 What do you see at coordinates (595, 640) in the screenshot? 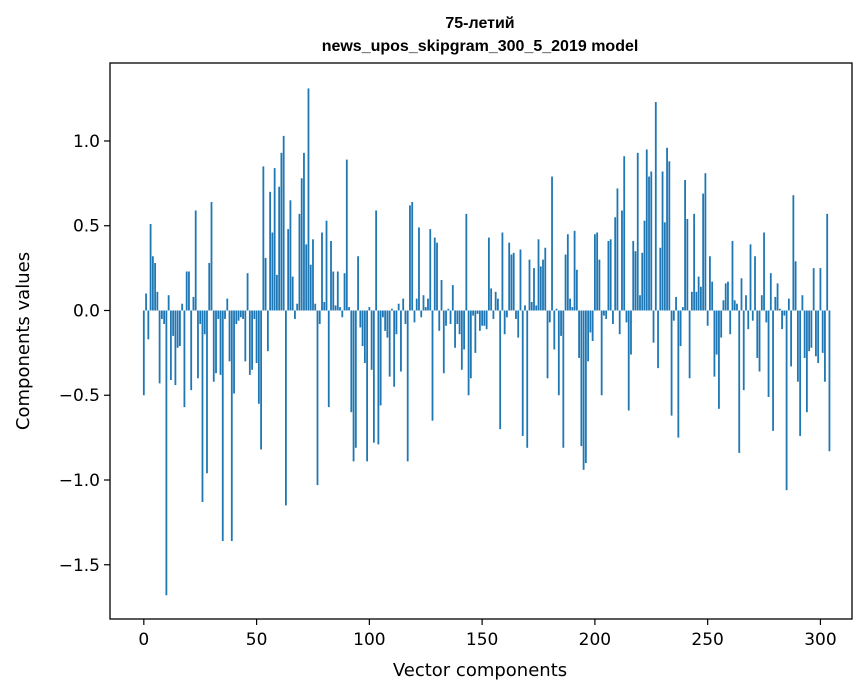
I see `x-tick-label: 200` at bounding box center [595, 640].